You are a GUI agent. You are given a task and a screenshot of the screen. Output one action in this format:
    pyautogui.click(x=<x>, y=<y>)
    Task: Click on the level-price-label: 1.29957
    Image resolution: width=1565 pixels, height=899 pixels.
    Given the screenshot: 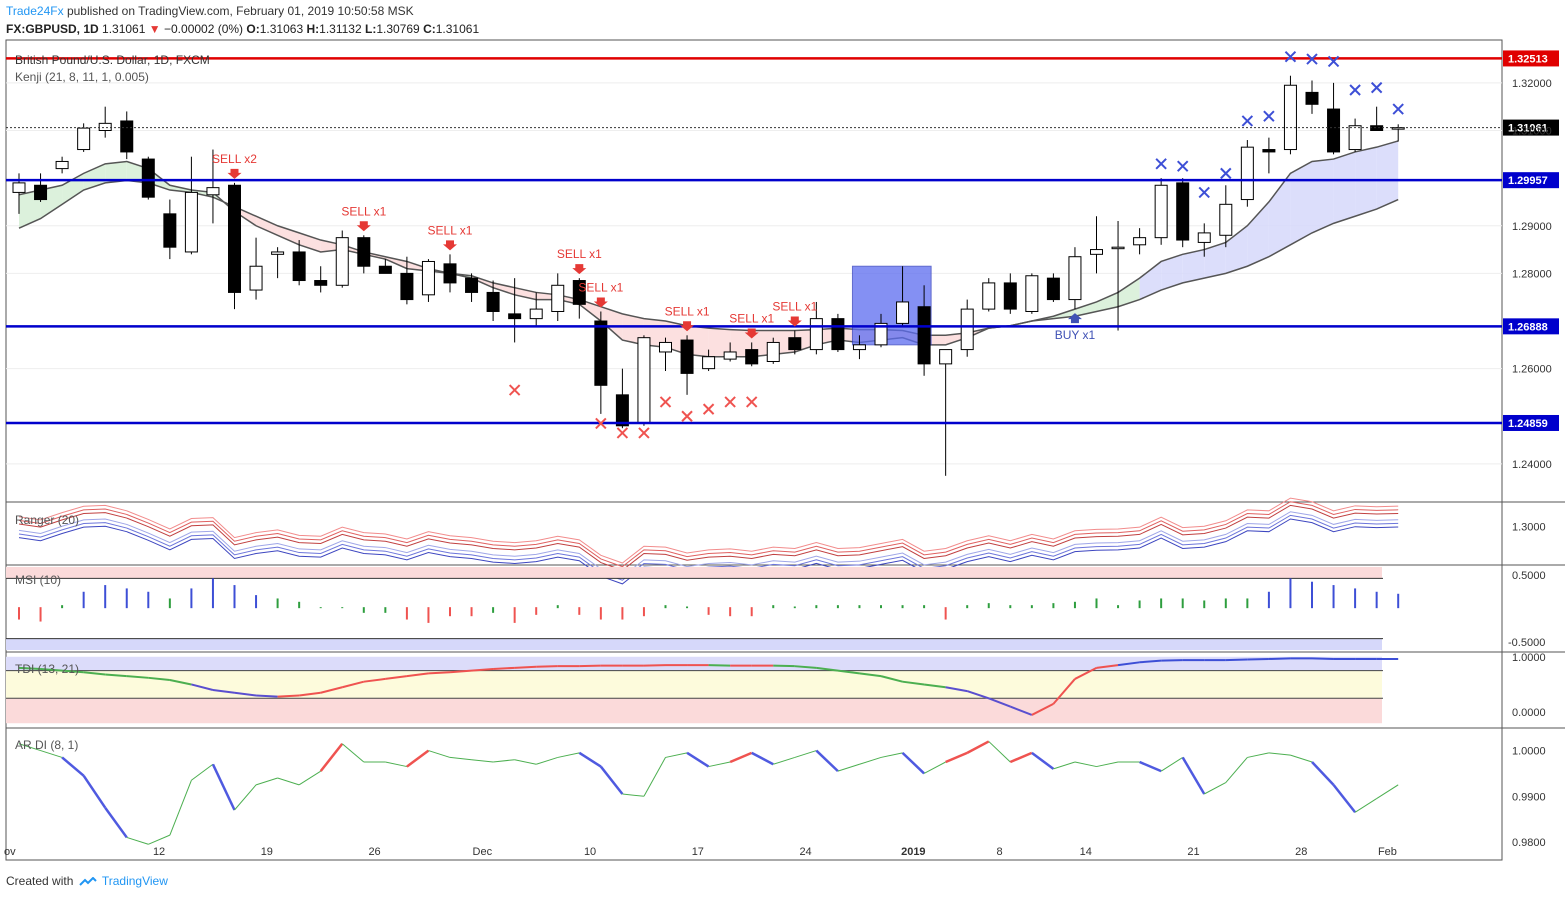 What is the action you would take?
    pyautogui.click(x=1528, y=181)
    